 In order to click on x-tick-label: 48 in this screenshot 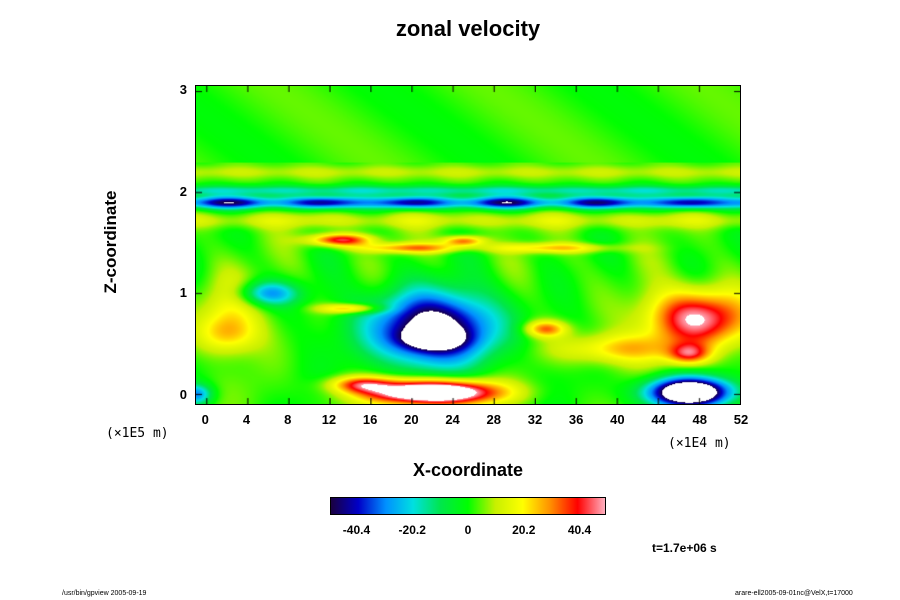, I will do `click(700, 419)`.